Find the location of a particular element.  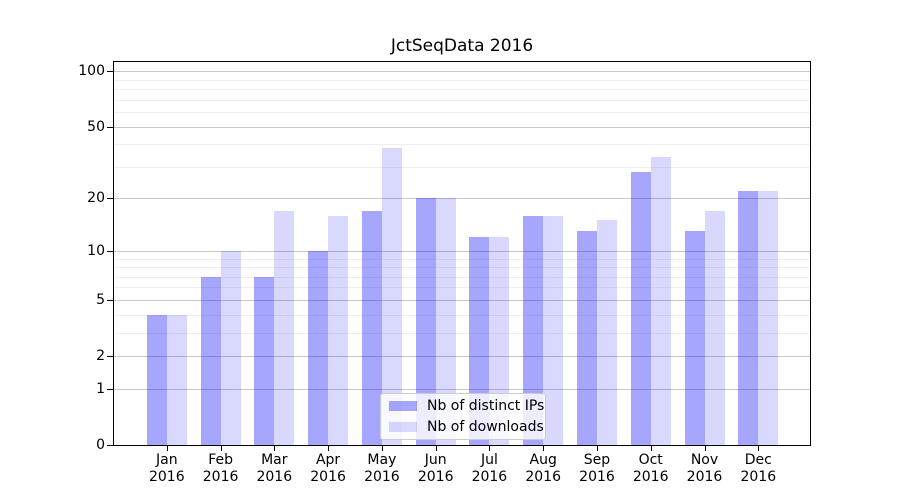

bar-nb-of-downloads-apr is located at coordinates (338, 330).